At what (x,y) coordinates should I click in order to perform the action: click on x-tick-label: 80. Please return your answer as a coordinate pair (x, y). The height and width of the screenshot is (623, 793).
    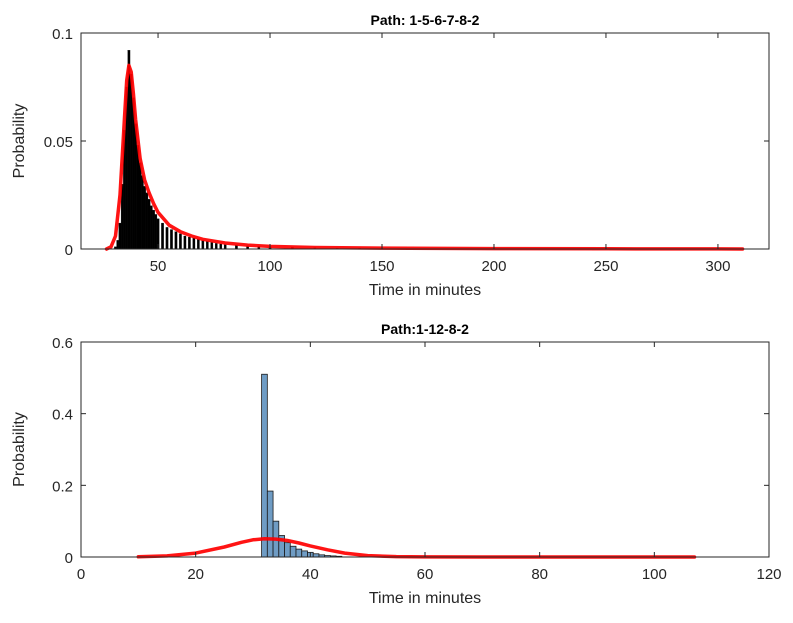
    Looking at the image, I should click on (539, 574).